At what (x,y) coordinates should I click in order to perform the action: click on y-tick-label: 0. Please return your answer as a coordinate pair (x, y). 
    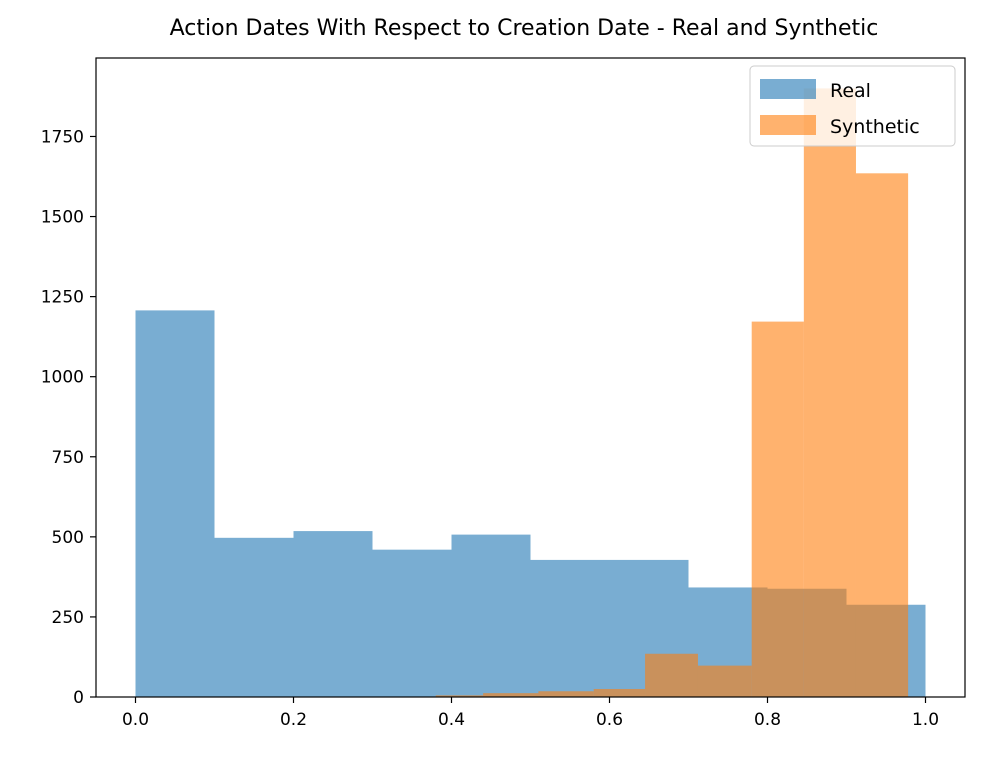
    Looking at the image, I should click on (78, 698).